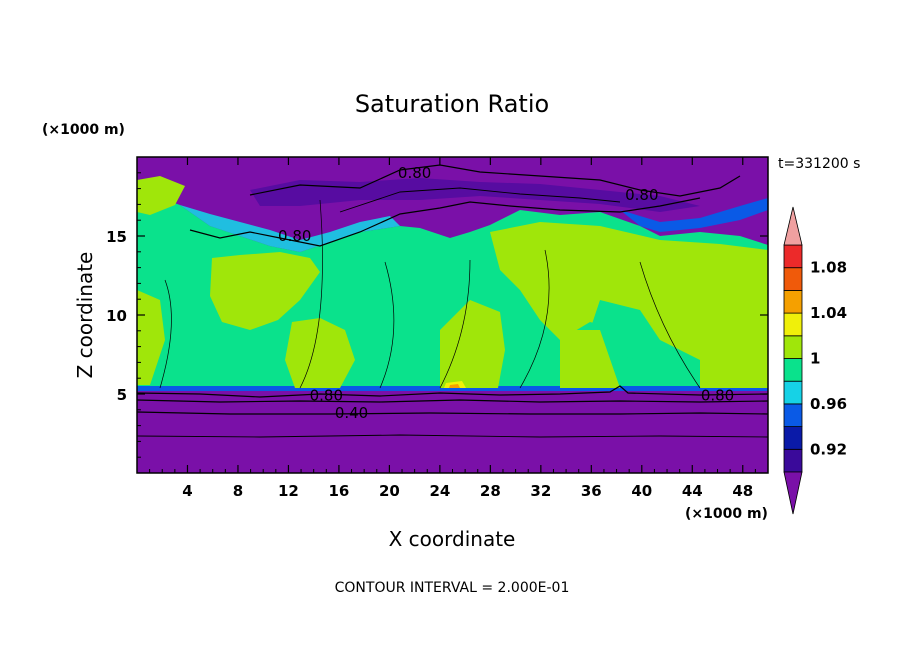  Describe the element at coordinates (472, 344) in the screenshot. I see `region-lime-center` at that location.